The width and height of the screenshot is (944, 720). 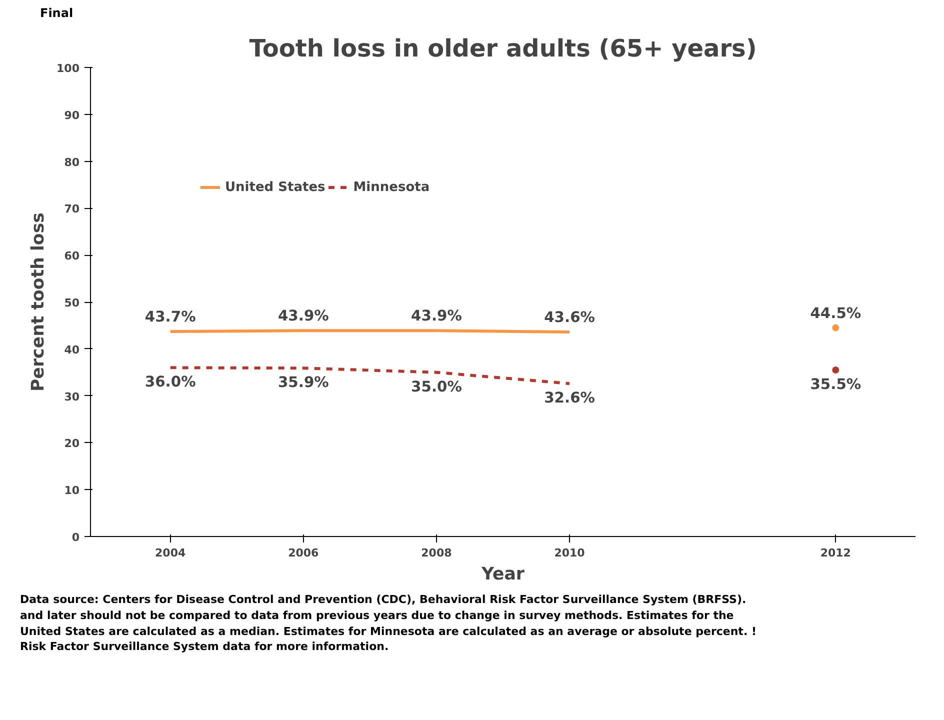 I want to click on y-tick-label: 20, so click(x=72, y=443).